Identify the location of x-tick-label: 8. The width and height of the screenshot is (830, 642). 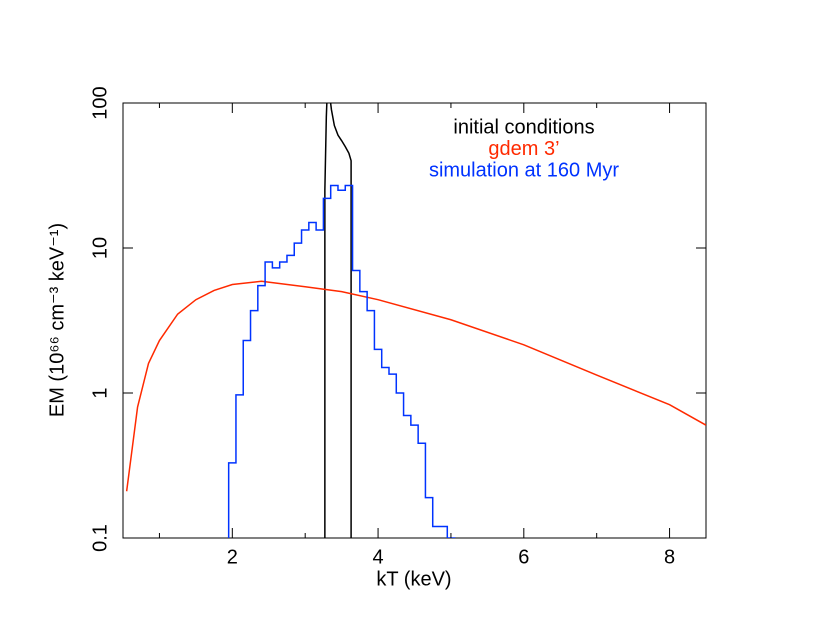
(669, 557).